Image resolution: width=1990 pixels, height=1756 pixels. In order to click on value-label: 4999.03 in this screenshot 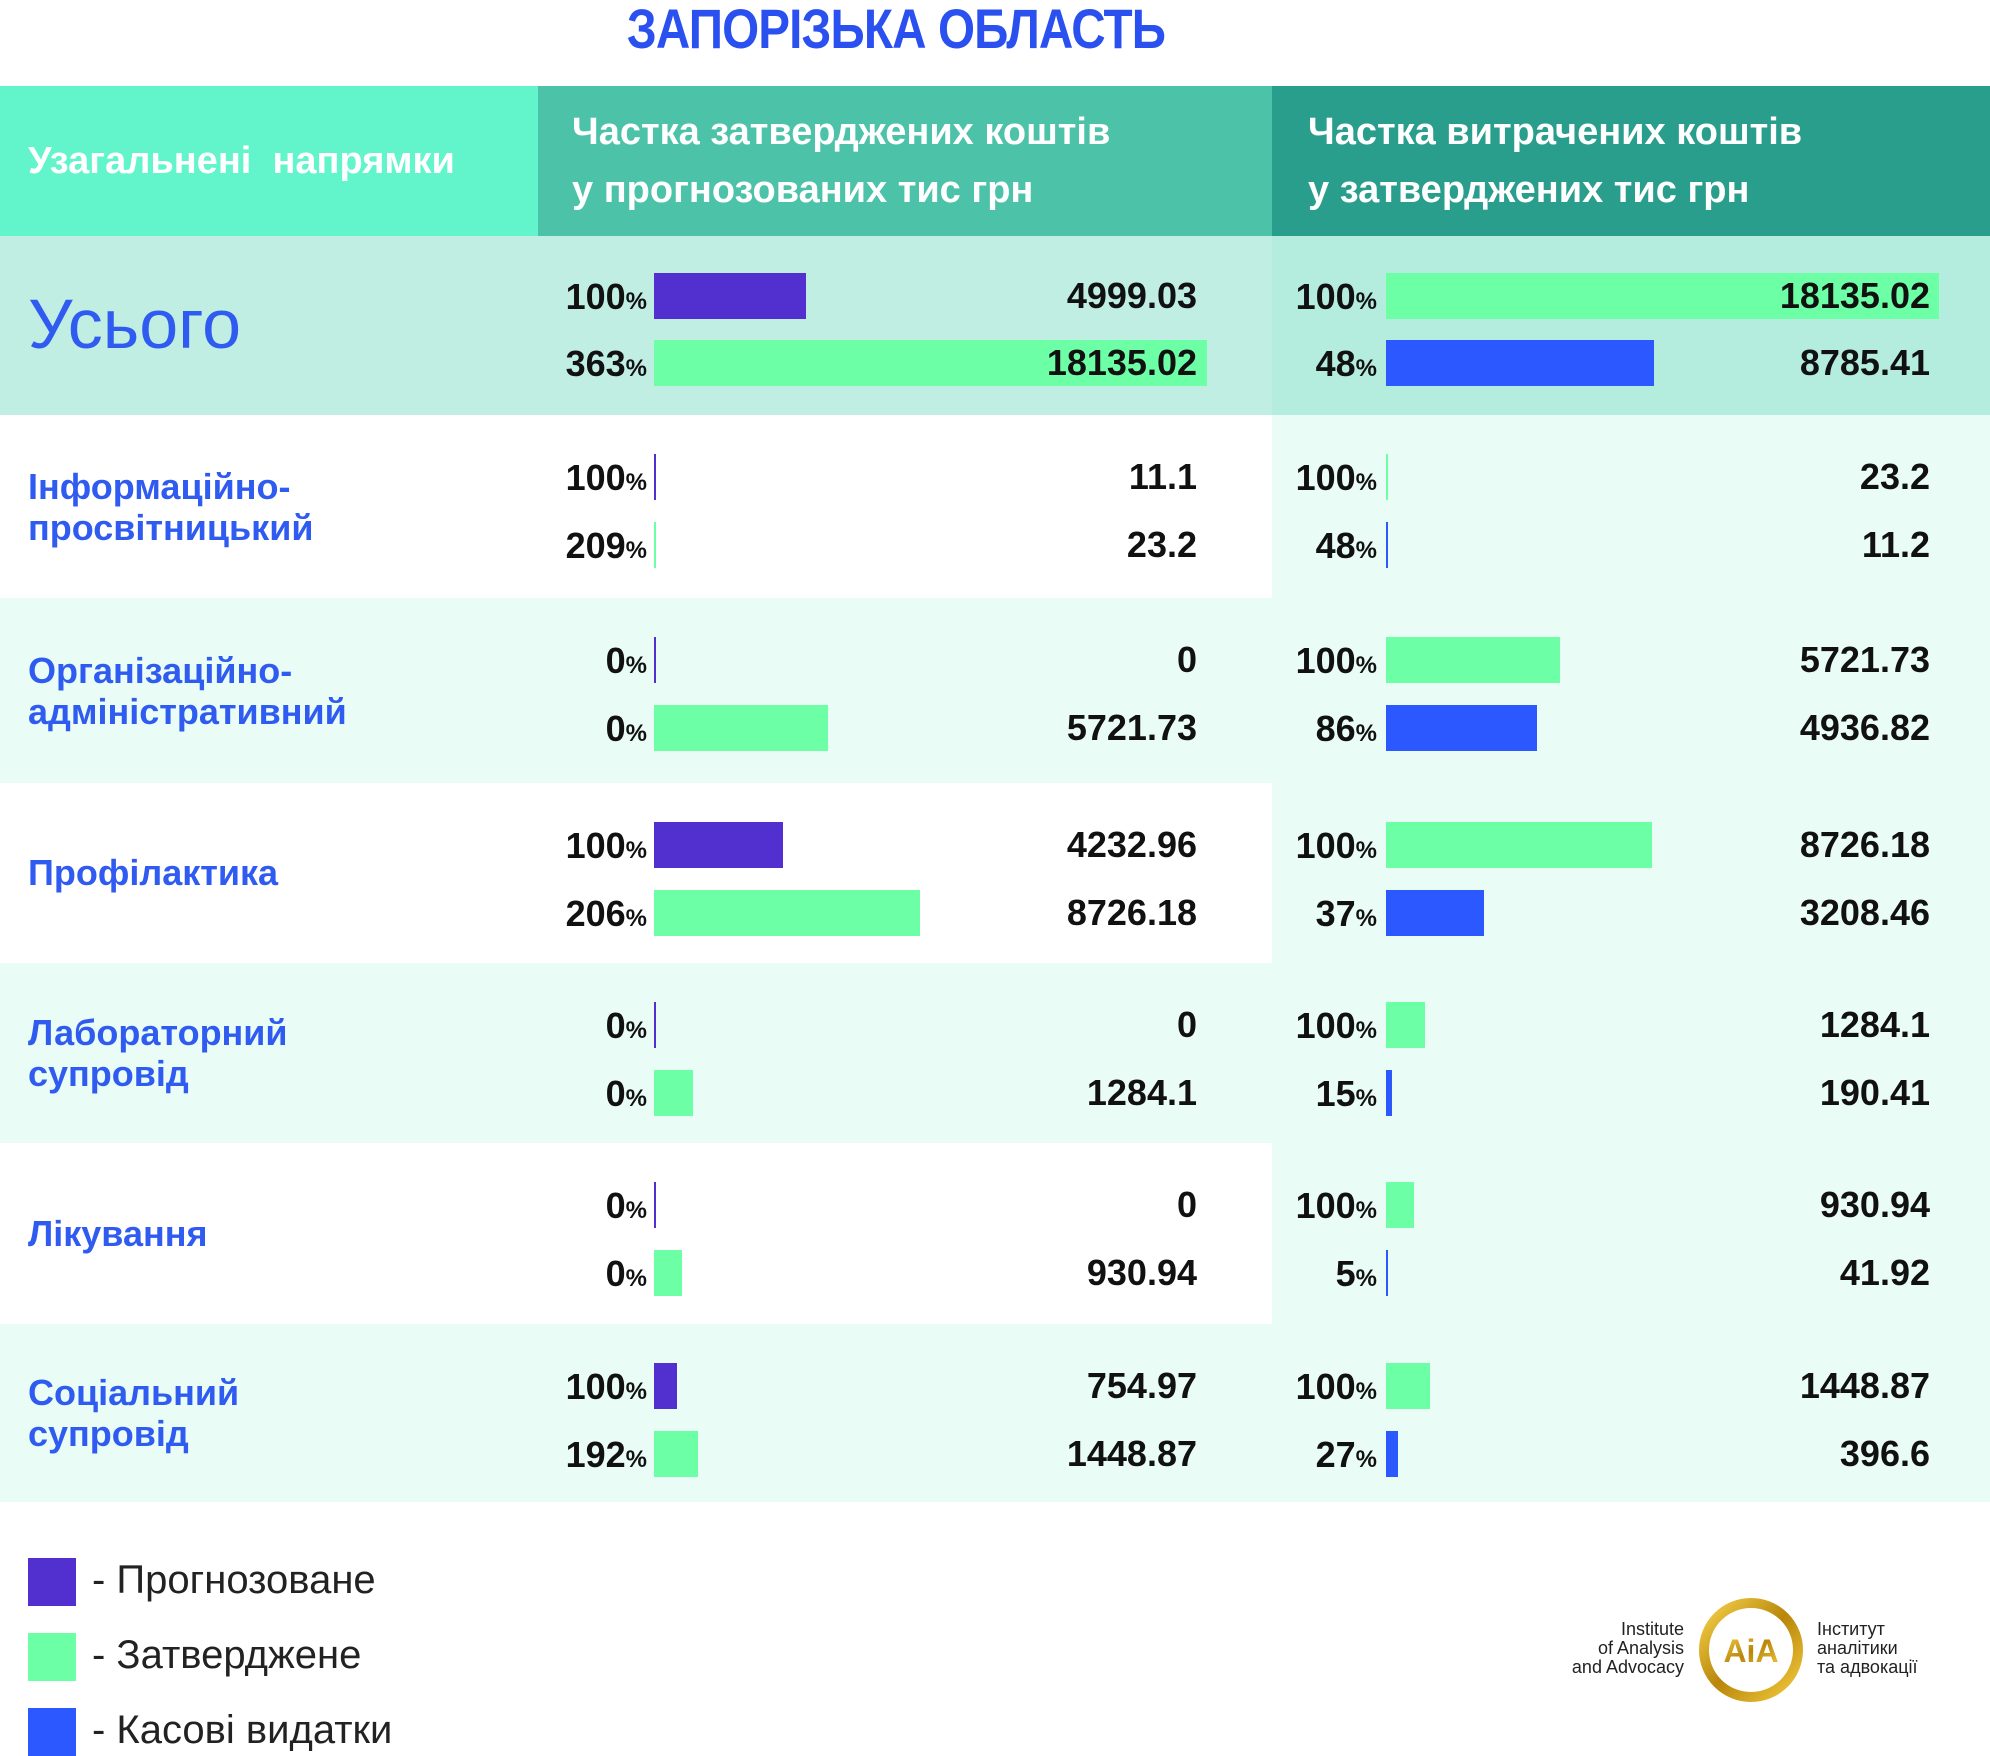, I will do `click(1131, 295)`.